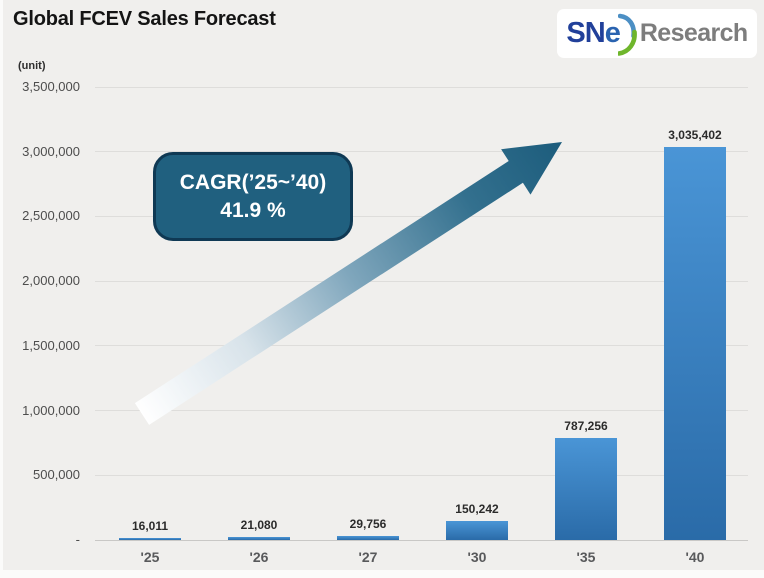  What do you see at coordinates (253, 183) in the screenshot?
I see `cagr-annotation-line1: CAGR(’25~’40)` at bounding box center [253, 183].